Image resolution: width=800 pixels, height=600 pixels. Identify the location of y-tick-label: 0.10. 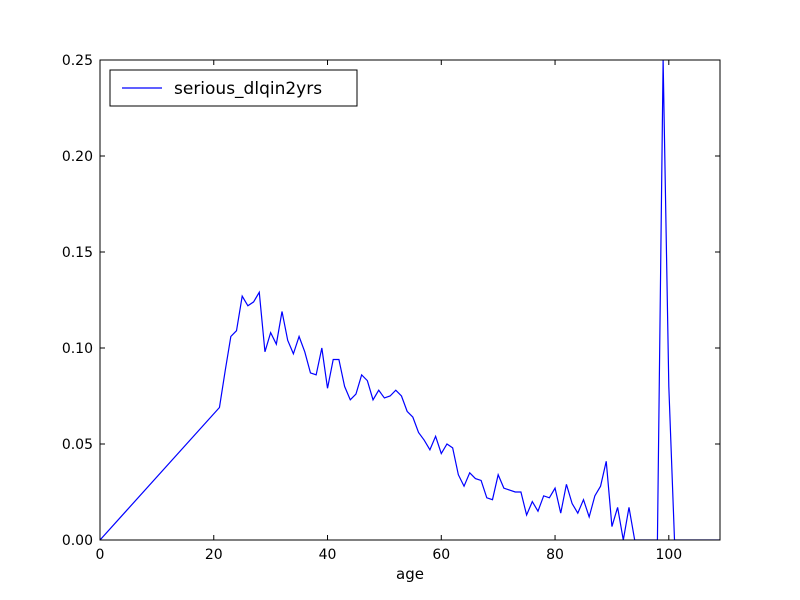
(77, 349).